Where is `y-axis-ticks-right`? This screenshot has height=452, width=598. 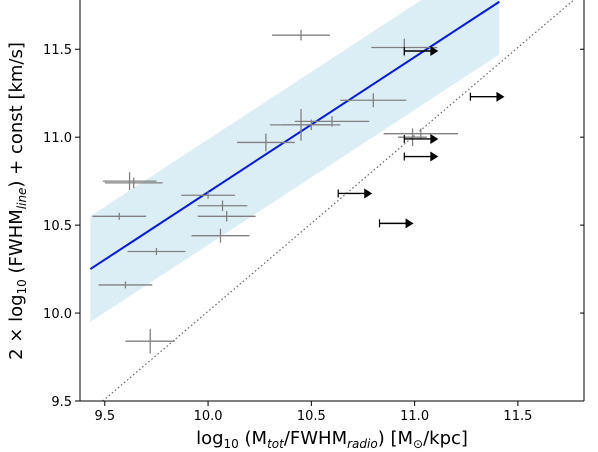 y-axis-ticks-right is located at coordinates (582, 225).